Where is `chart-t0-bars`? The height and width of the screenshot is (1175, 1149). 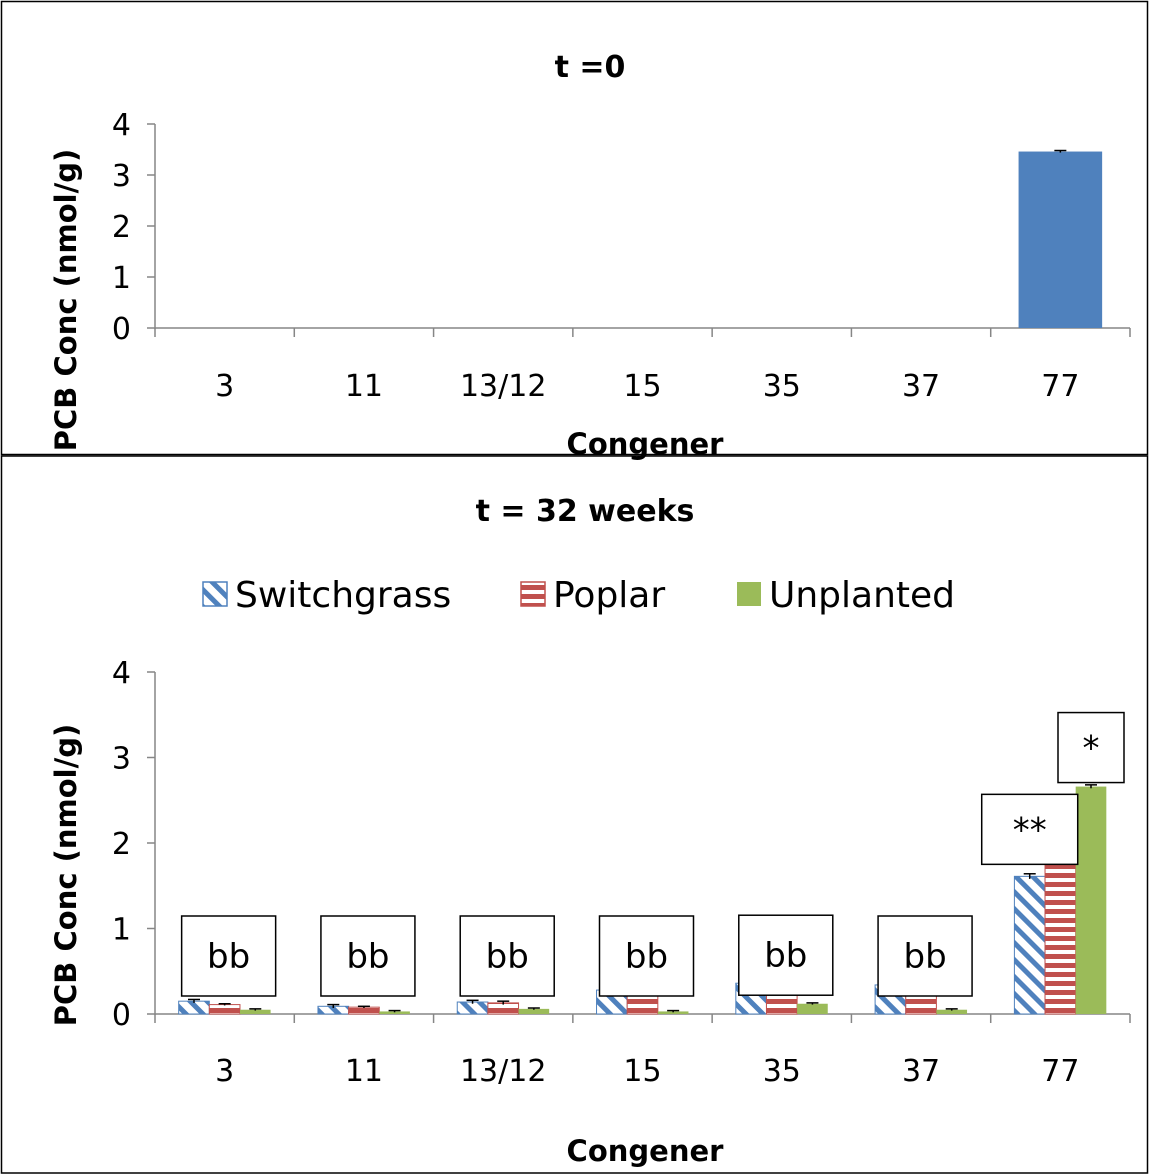 chart-t0-bars is located at coordinates (1060, 238).